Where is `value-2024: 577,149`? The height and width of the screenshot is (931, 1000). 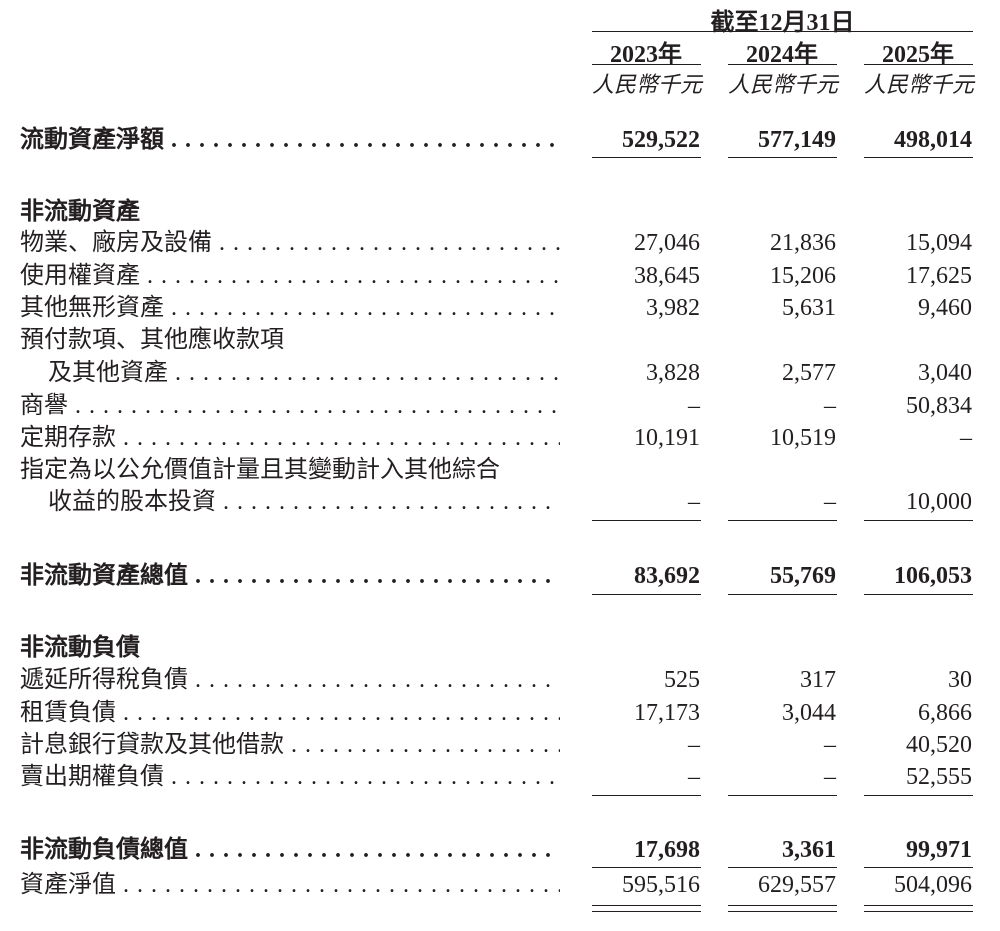
value-2024: 577,149 is located at coordinates (797, 140).